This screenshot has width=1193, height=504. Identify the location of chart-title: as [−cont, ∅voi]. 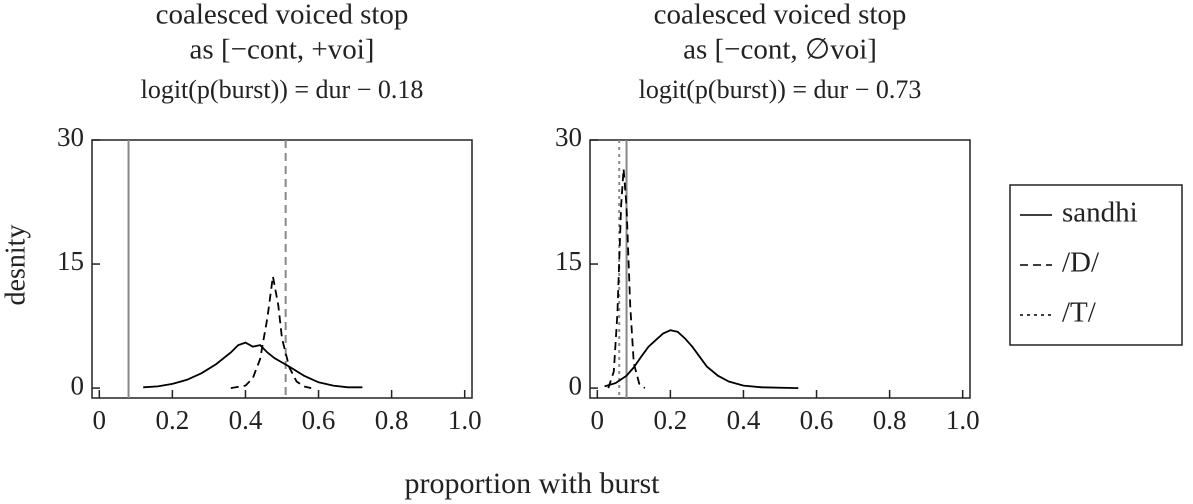
(780, 50).